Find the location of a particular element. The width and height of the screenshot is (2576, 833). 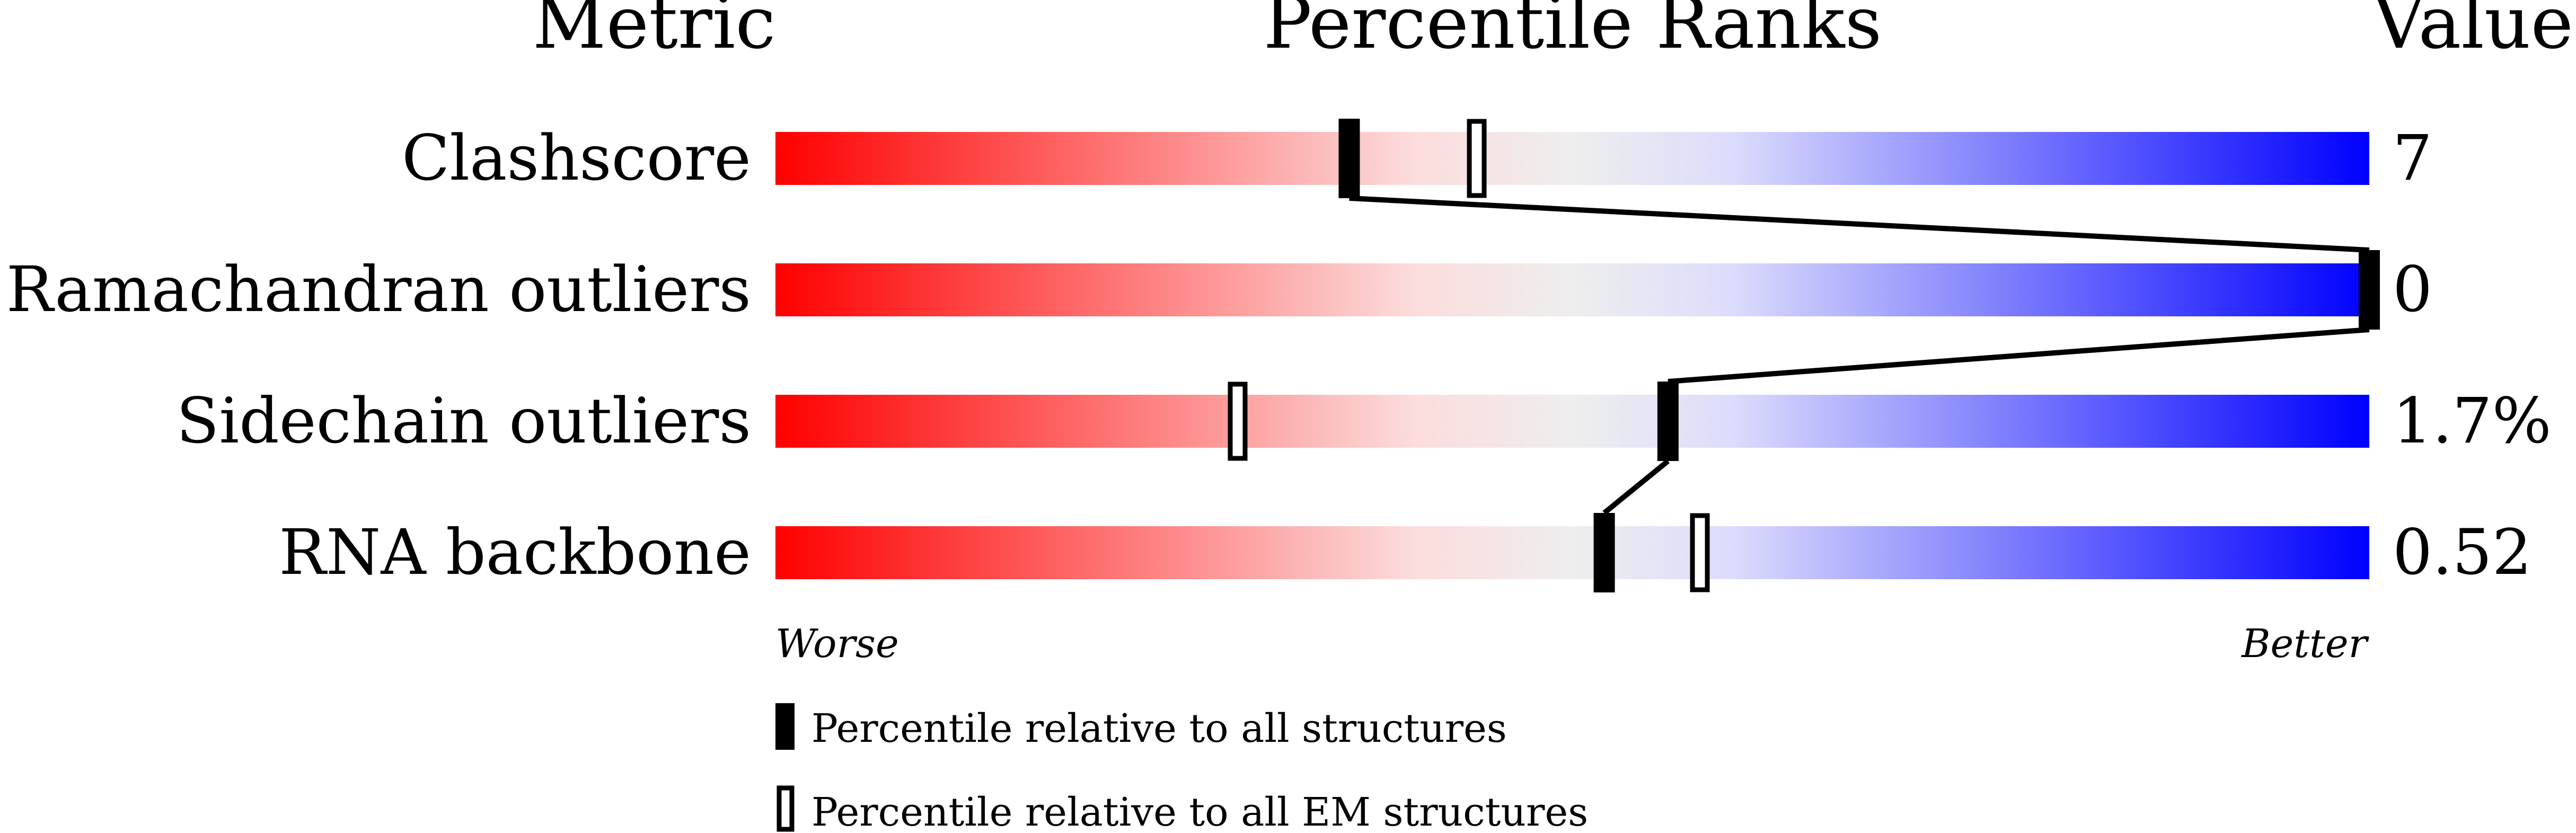

metric-label: Clashscore is located at coordinates (576, 157).